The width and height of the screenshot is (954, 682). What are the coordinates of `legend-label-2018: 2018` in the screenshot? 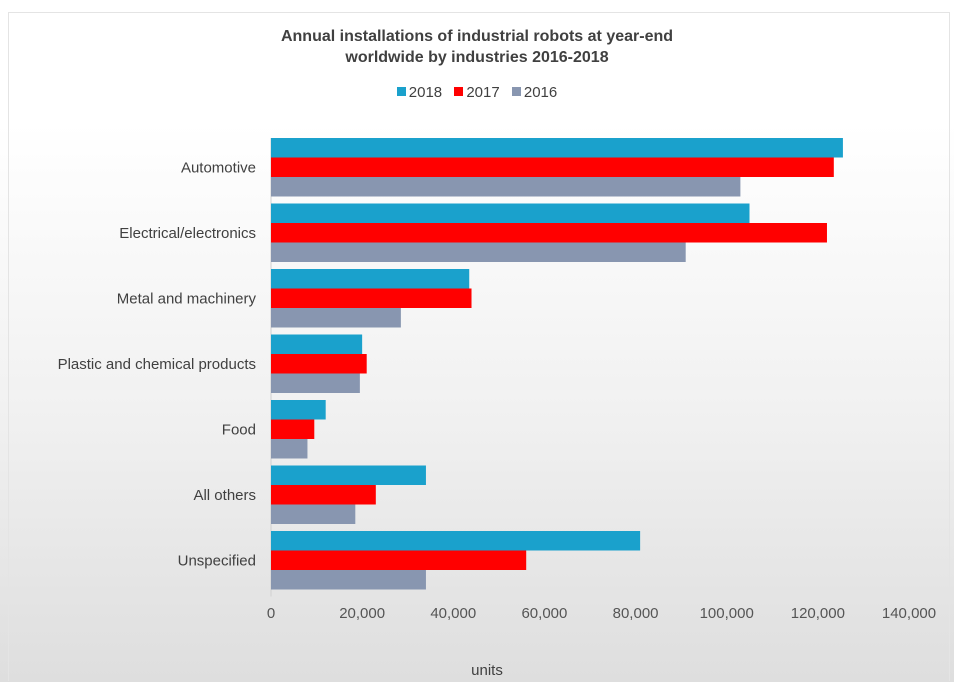 It's located at (425, 92).